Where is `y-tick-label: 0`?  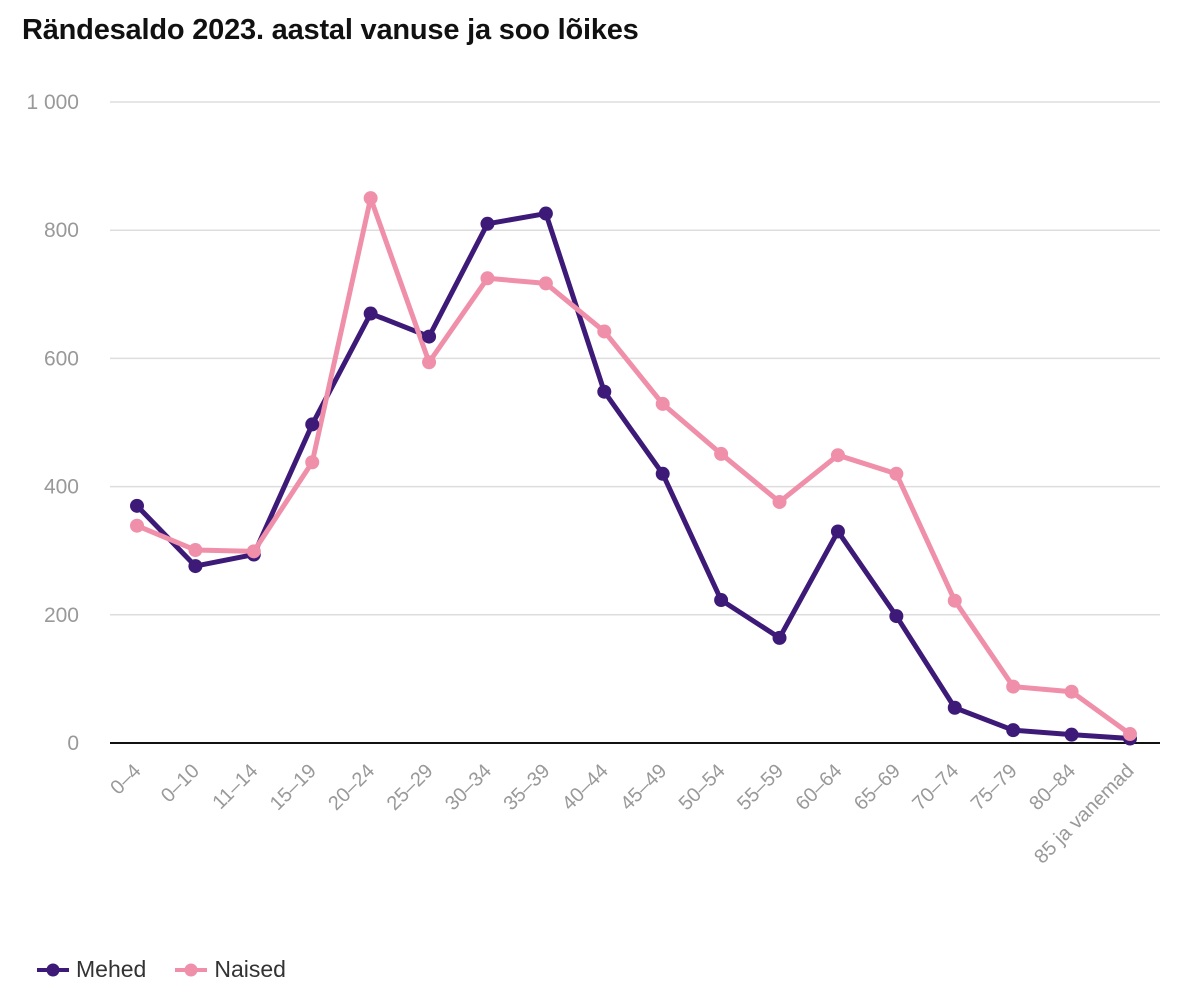 y-tick-label: 0 is located at coordinates (73, 743).